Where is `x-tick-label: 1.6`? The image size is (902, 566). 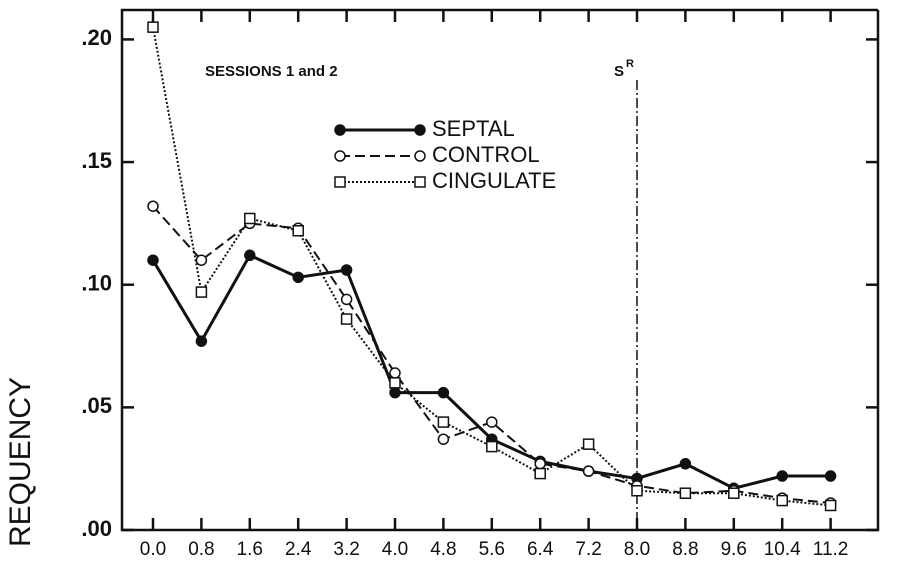
x-tick-label: 1.6 is located at coordinates (250, 549).